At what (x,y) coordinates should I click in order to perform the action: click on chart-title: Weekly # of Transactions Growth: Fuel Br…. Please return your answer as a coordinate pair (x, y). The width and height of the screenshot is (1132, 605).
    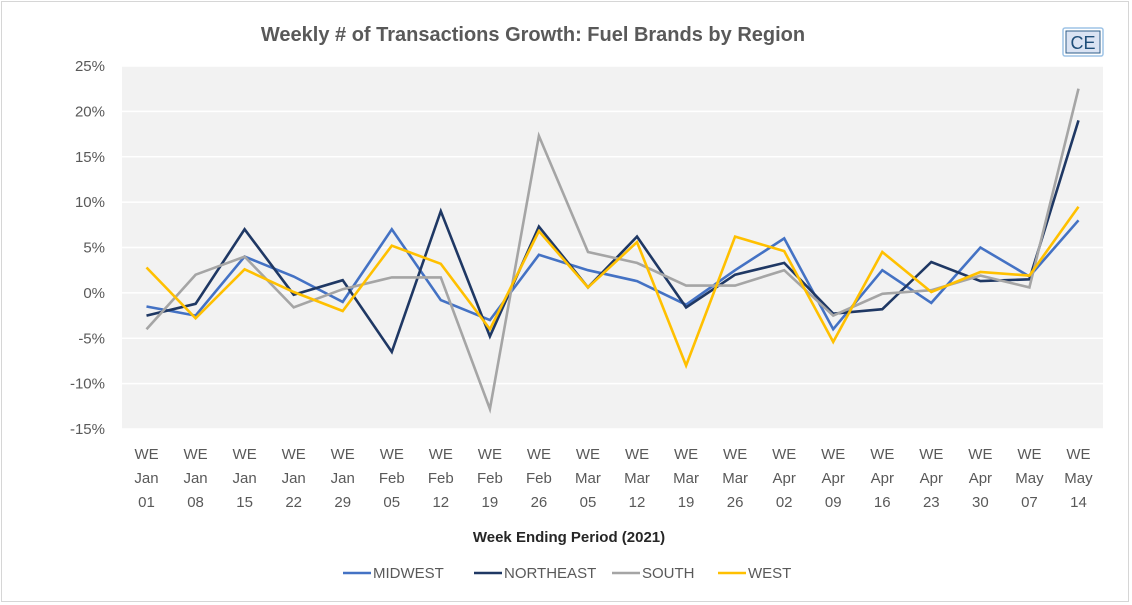
    Looking at the image, I should click on (533, 35).